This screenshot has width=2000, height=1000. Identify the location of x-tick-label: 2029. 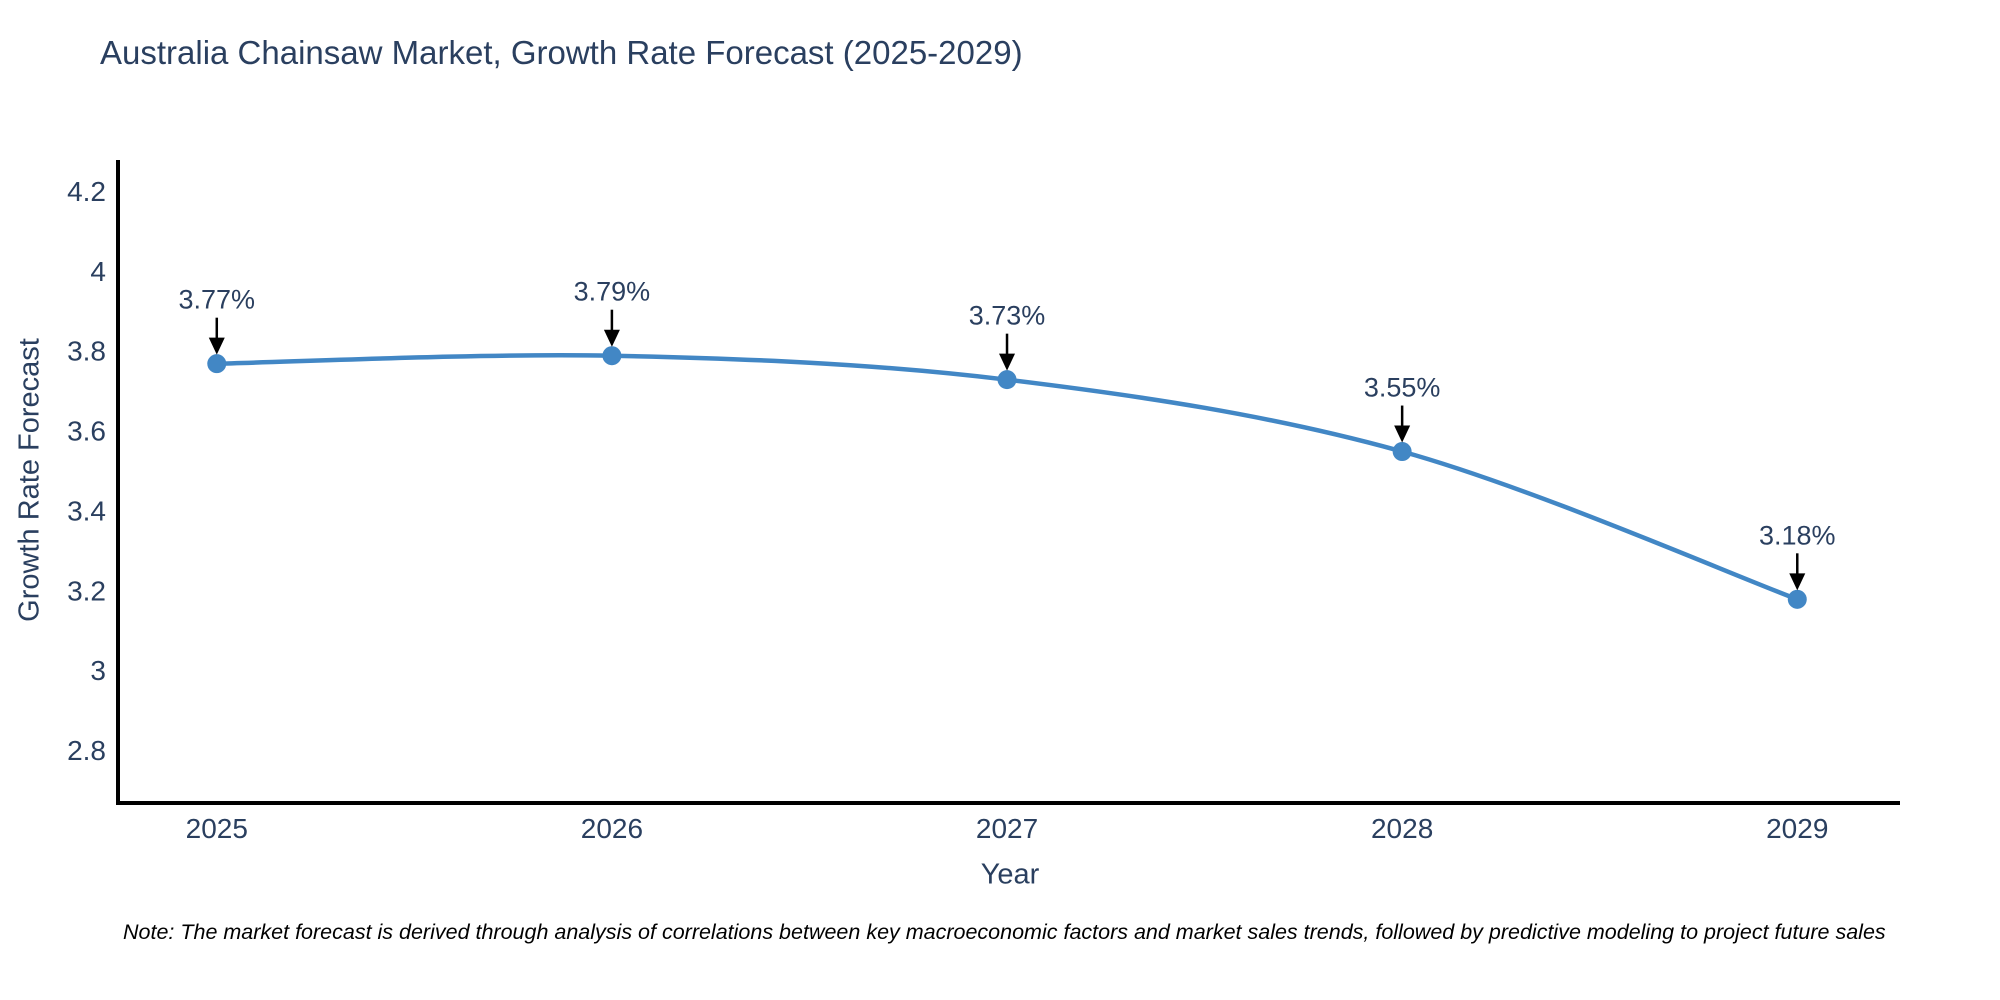
(1797, 828).